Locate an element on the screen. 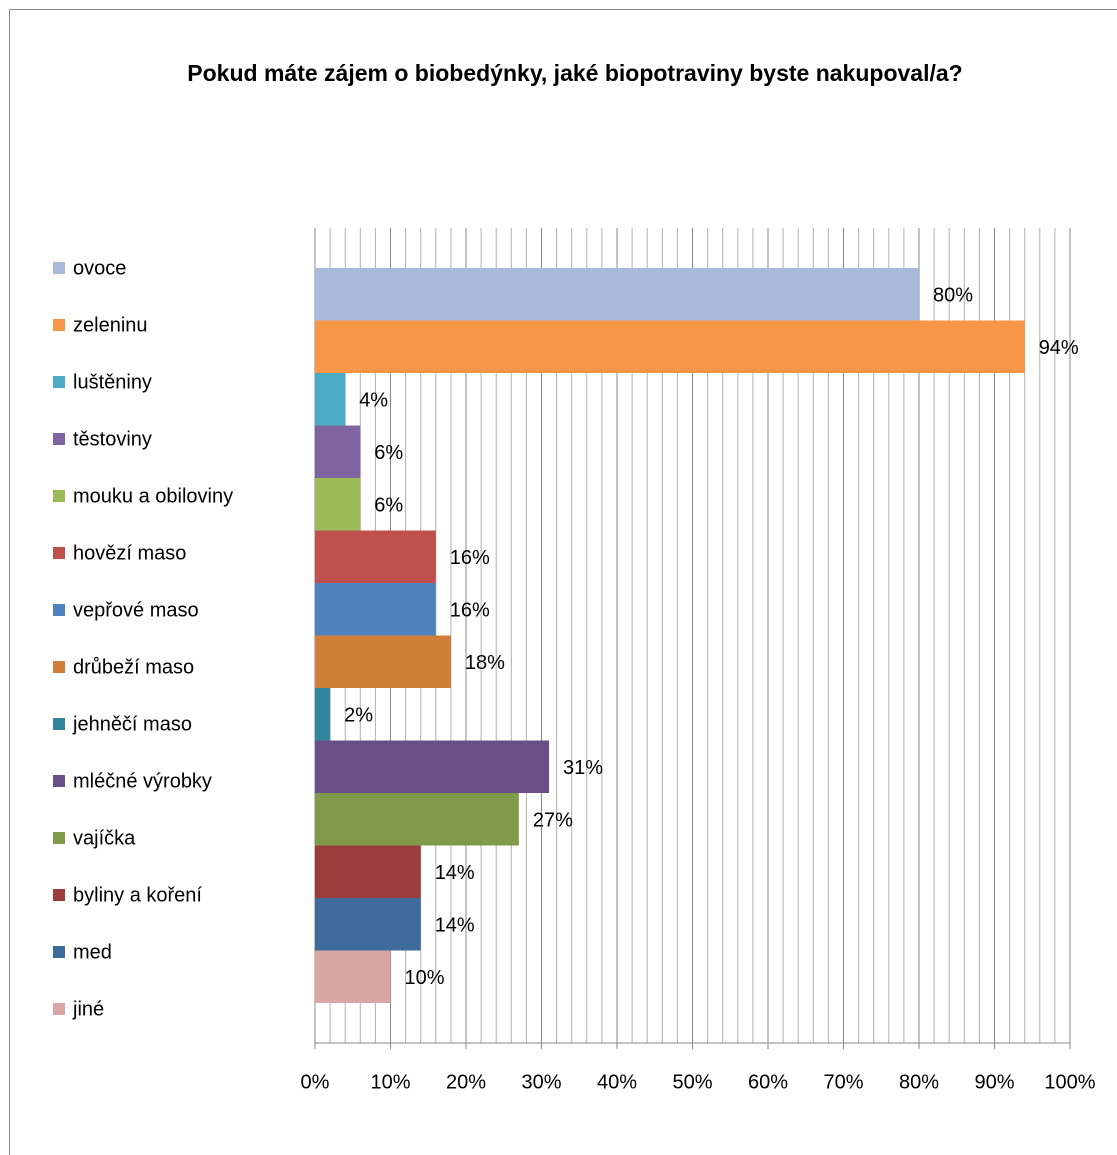  value-label: 18% is located at coordinates (485, 663).